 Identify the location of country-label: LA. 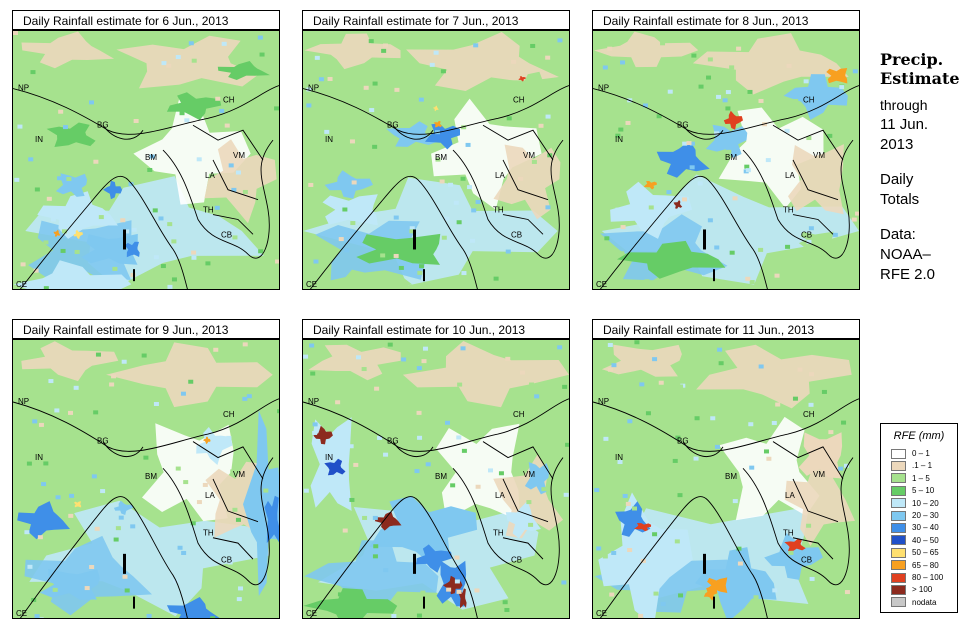
(210, 175).